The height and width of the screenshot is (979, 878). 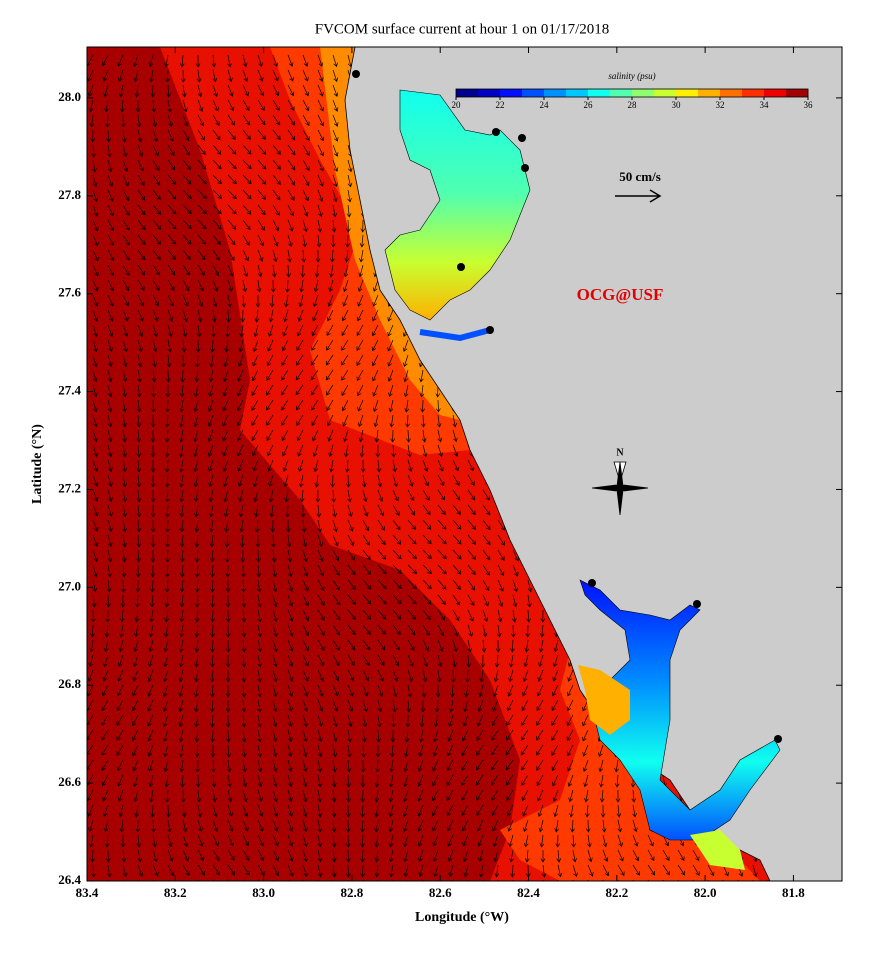 What do you see at coordinates (69, 390) in the screenshot?
I see `y-tick-label: 27.4` at bounding box center [69, 390].